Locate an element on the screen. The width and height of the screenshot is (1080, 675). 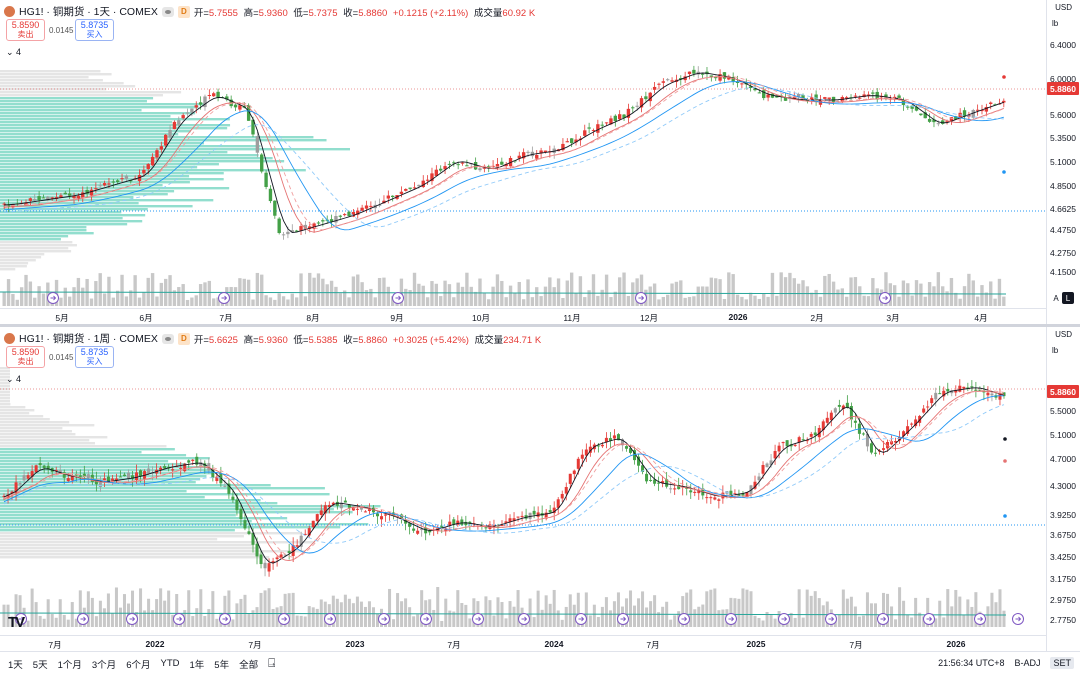
range-1m-button: 1个月 is located at coordinates (69, 665).